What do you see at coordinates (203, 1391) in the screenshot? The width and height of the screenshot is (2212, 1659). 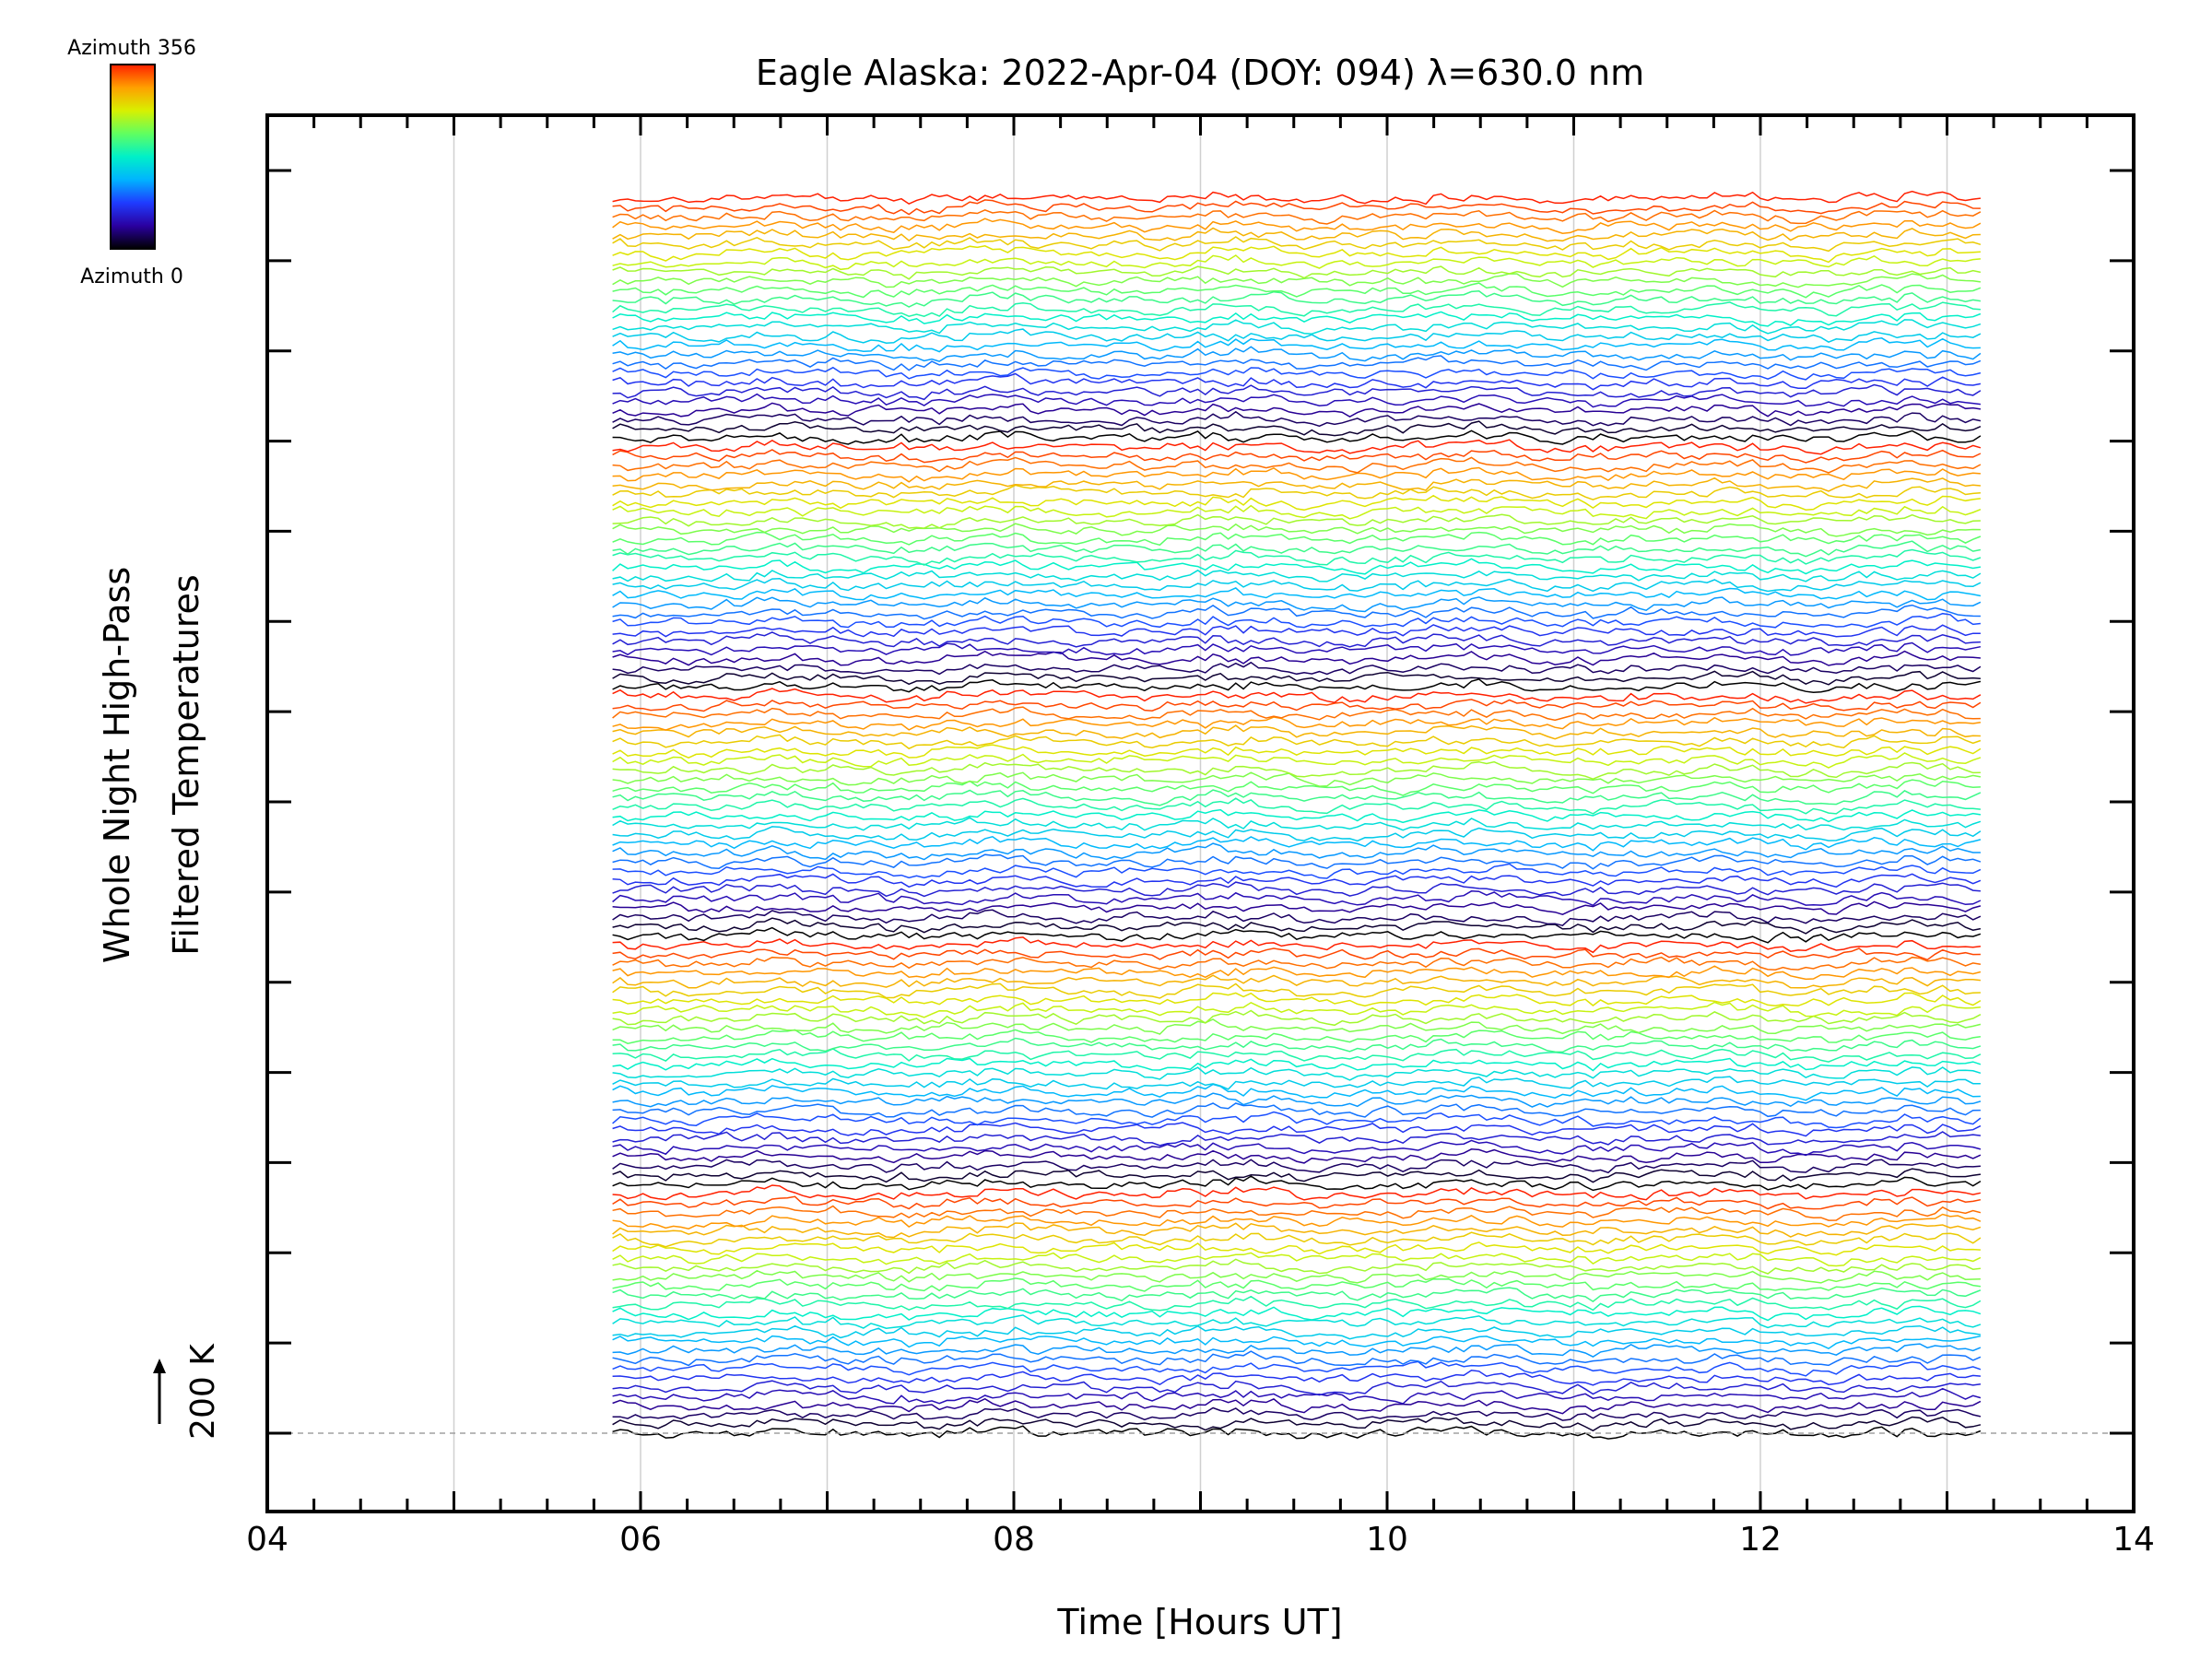 I see `scale-bar-label: 200 K` at bounding box center [203, 1391].